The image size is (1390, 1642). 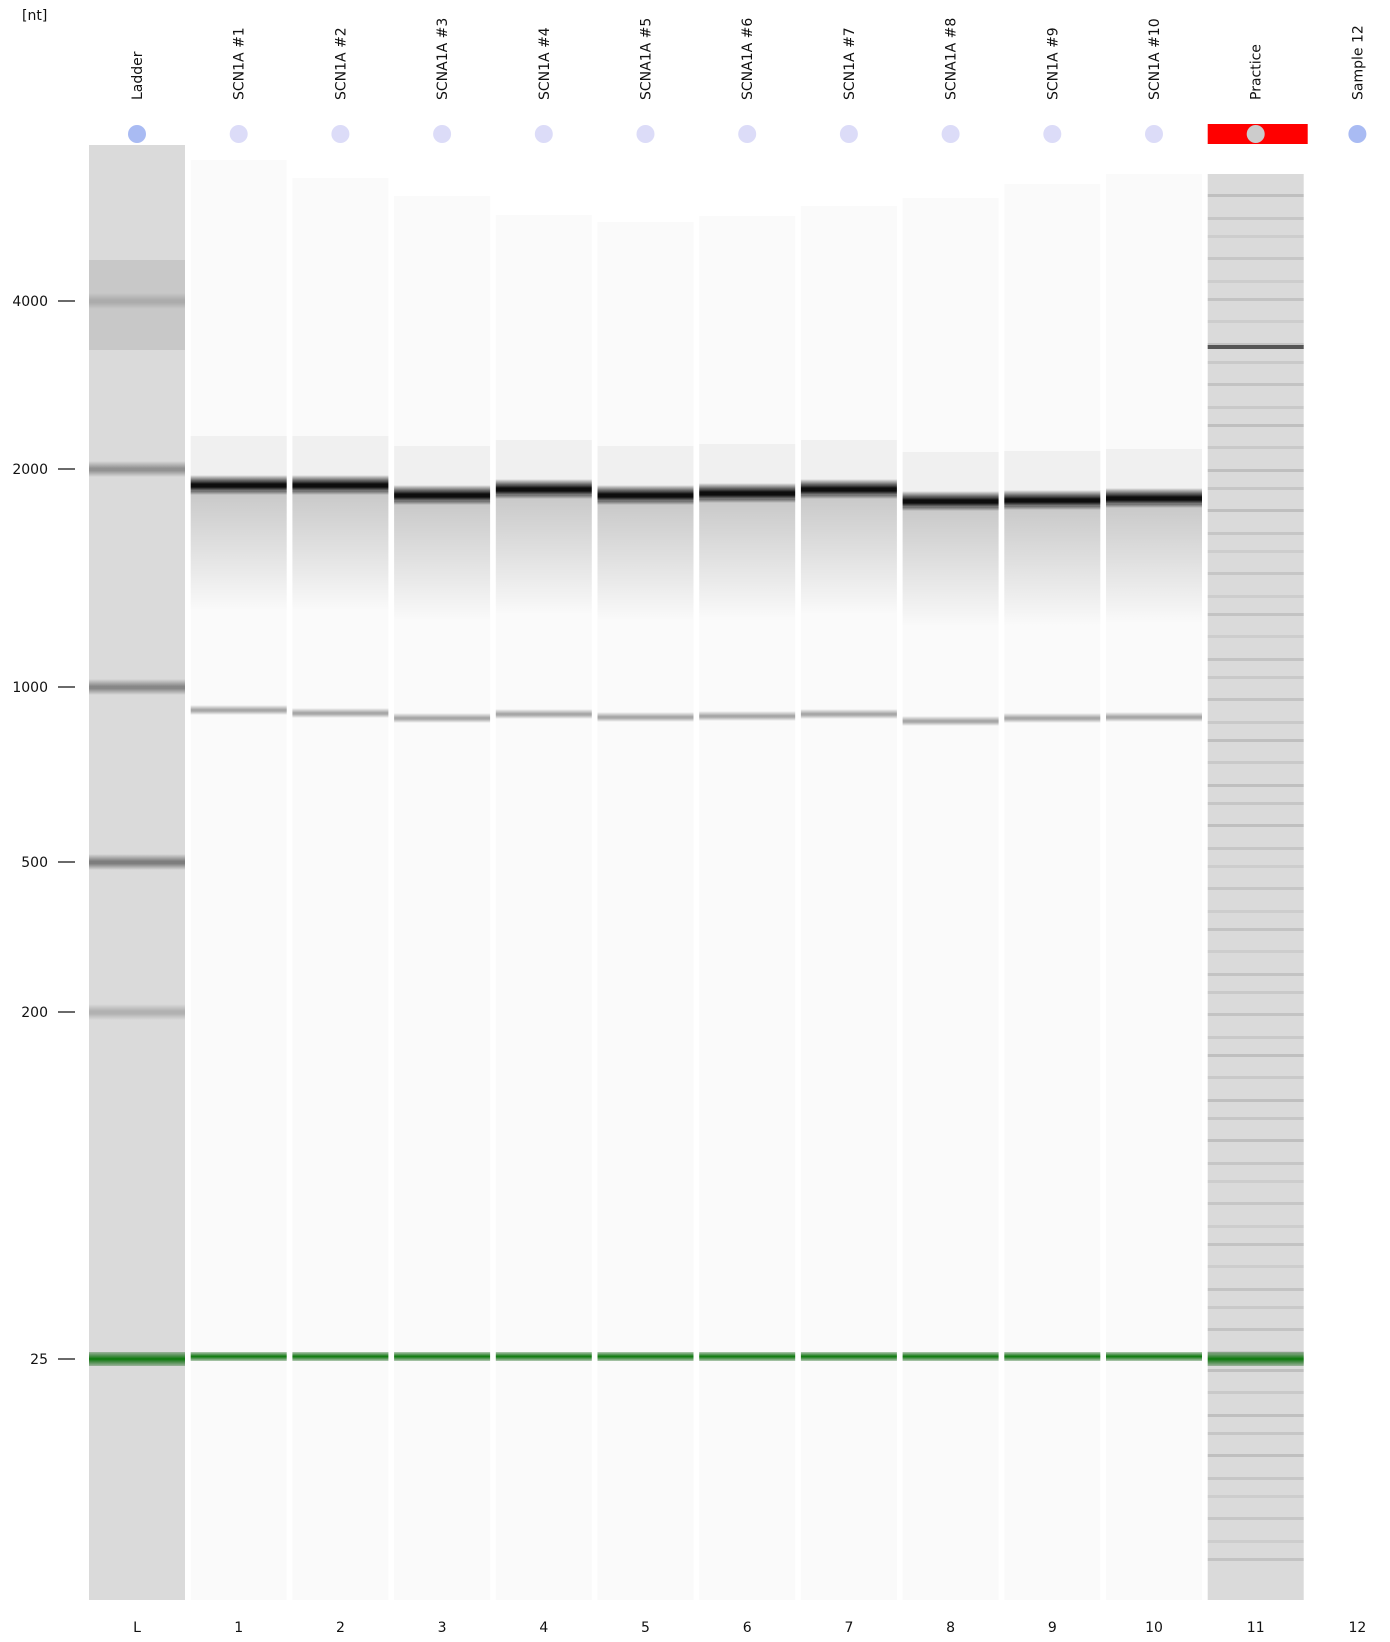 I want to click on lane-number: 6, so click(x=747, y=1628).